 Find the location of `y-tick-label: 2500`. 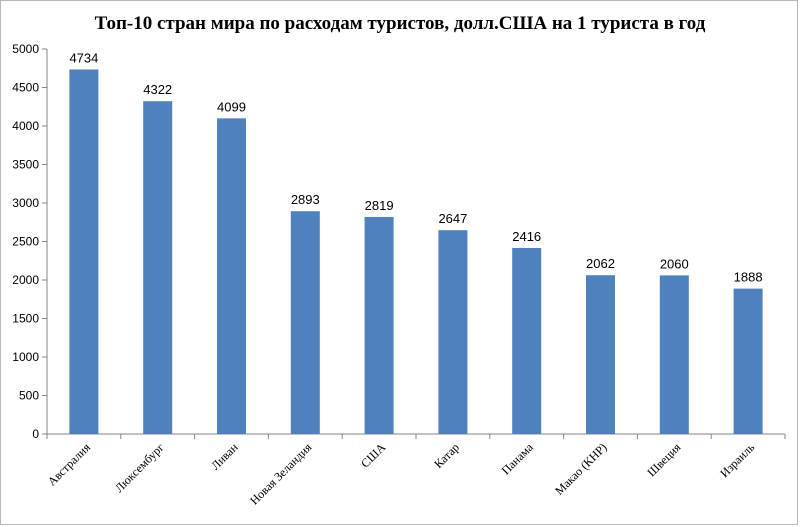

y-tick-label: 2500 is located at coordinates (25, 242).